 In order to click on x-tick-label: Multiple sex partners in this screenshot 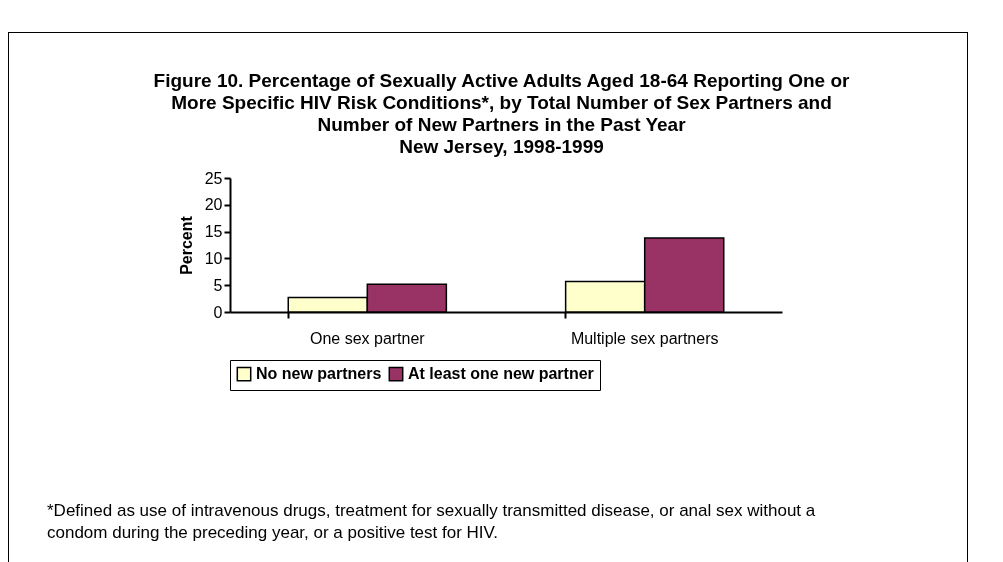, I will do `click(644, 338)`.